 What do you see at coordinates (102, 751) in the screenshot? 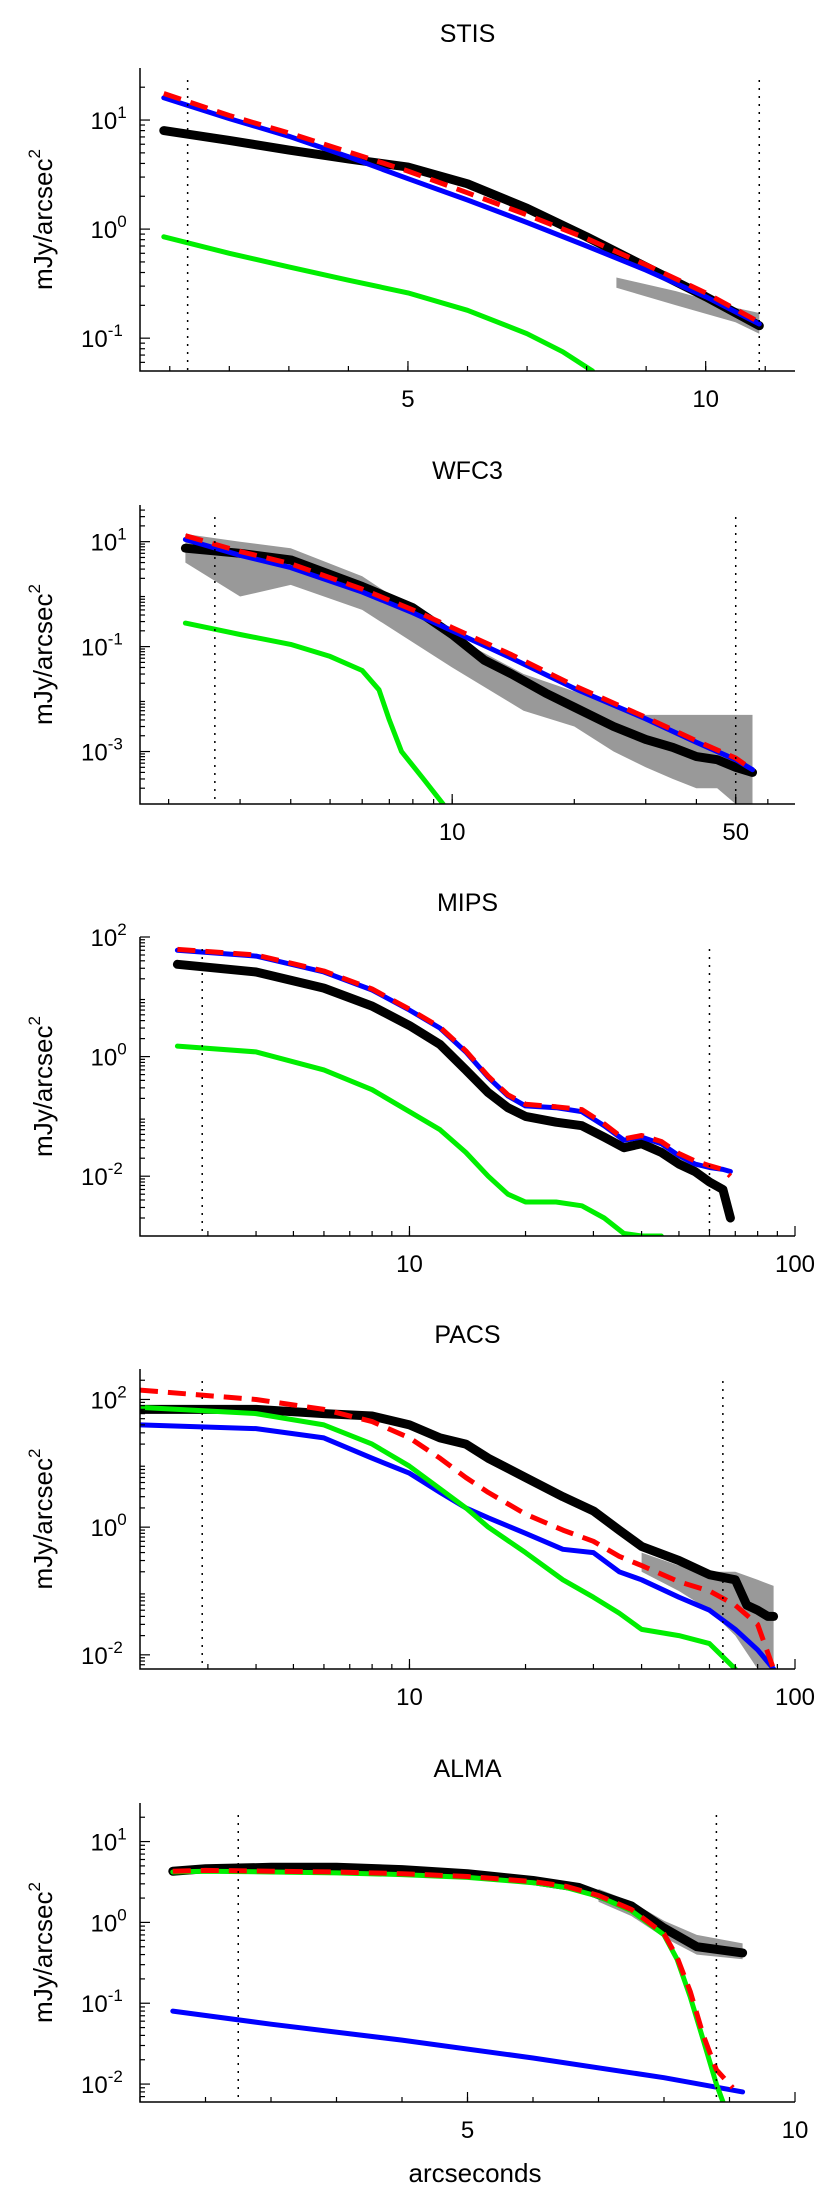
I see `y-tick-label: 10⁻³` at bounding box center [102, 751].